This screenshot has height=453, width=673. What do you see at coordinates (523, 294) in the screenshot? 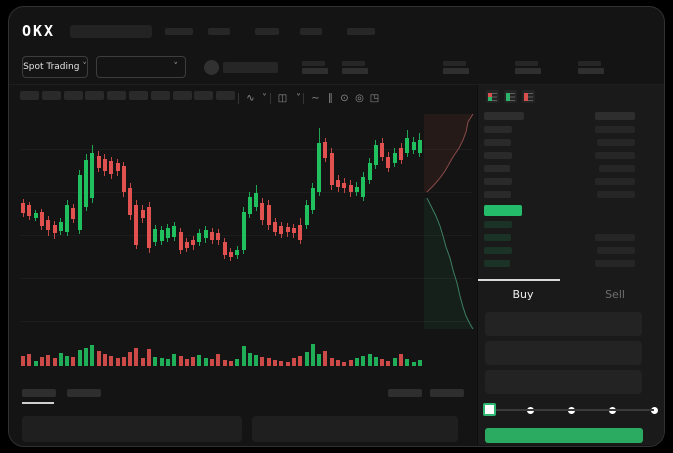
I see `tab-buy: Buy` at bounding box center [523, 294].